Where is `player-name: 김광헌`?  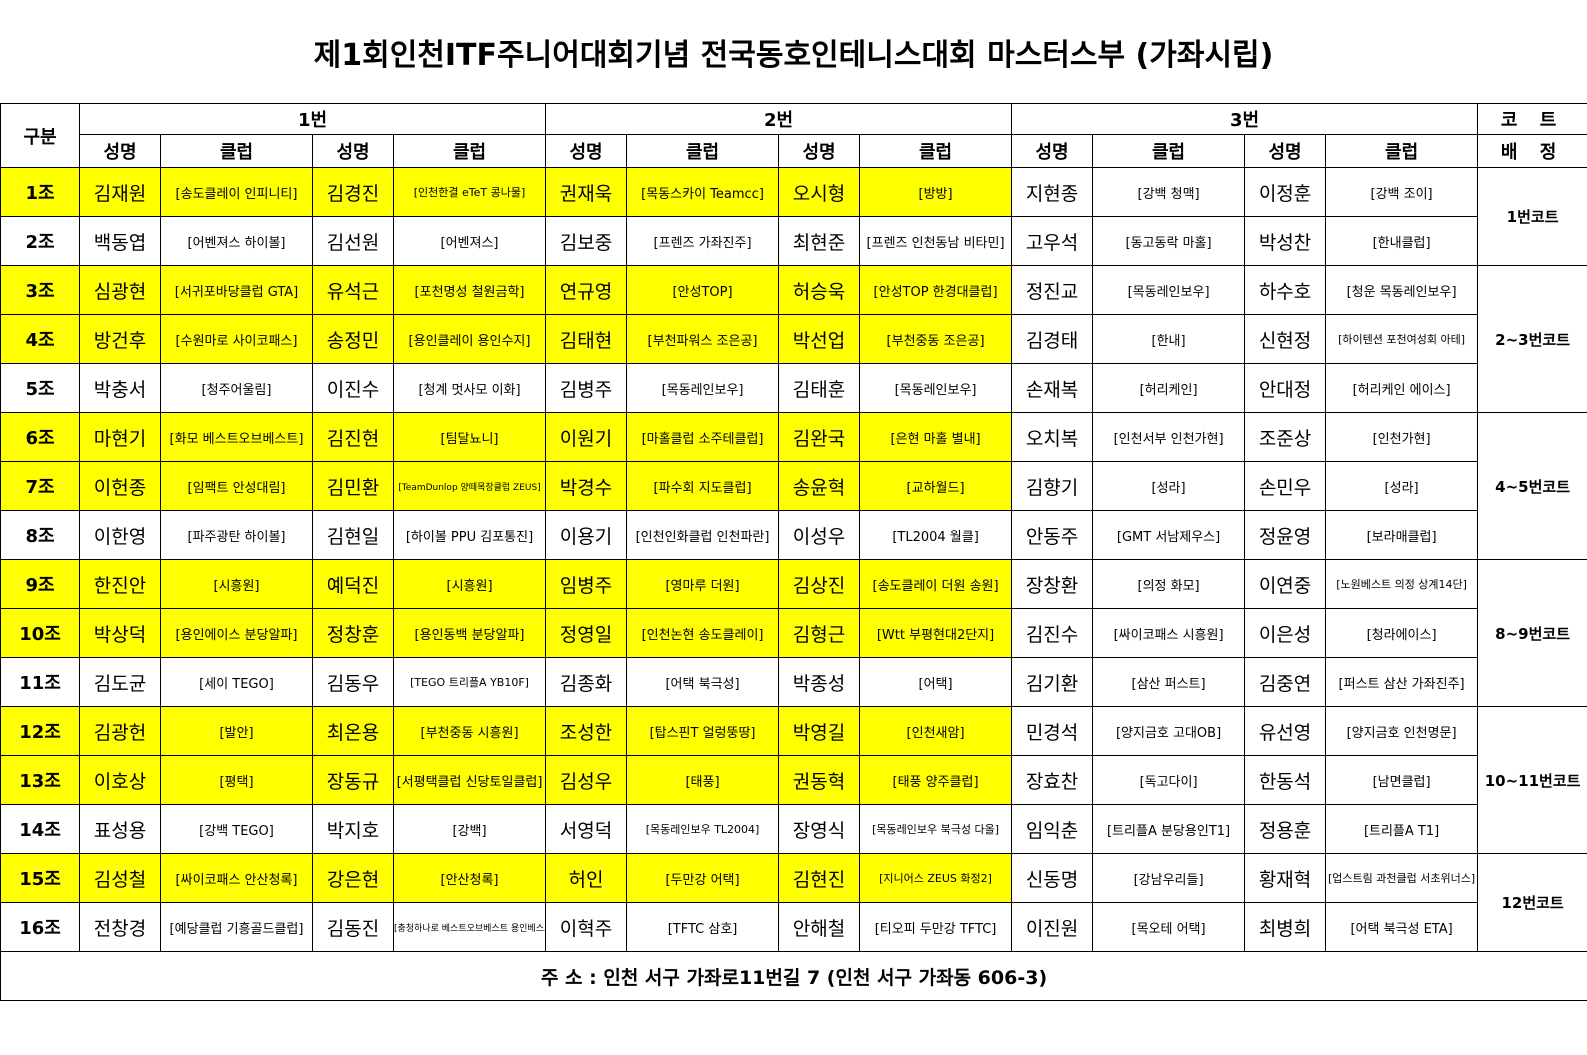 player-name: 김광헌 is located at coordinates (120, 731).